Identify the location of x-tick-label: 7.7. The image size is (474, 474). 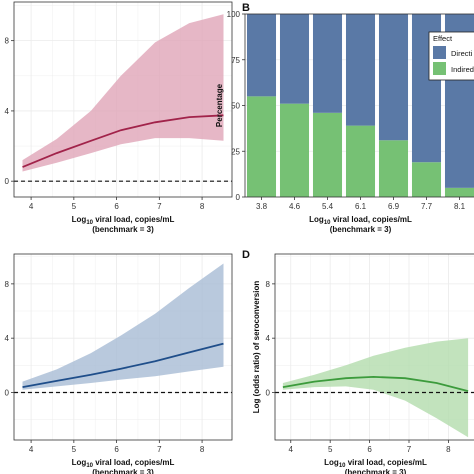
(427, 206).